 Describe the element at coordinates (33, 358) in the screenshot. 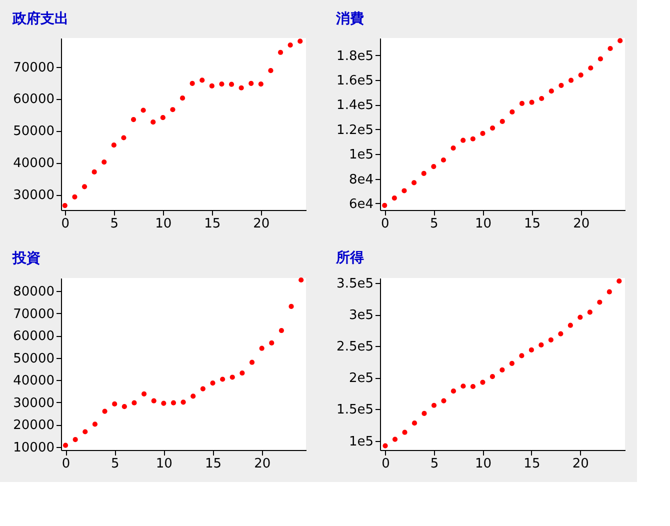

I see `y-tick-label: 50000` at that location.